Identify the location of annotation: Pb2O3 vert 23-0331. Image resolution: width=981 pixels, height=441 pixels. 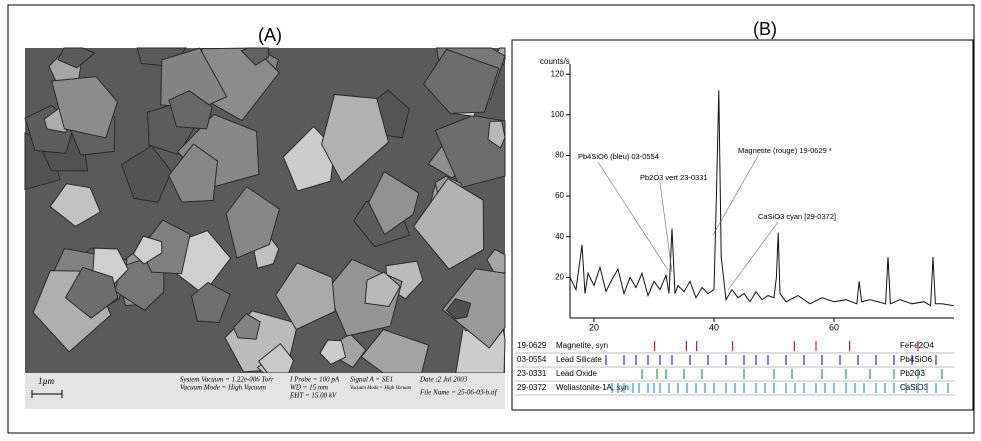
(674, 177).